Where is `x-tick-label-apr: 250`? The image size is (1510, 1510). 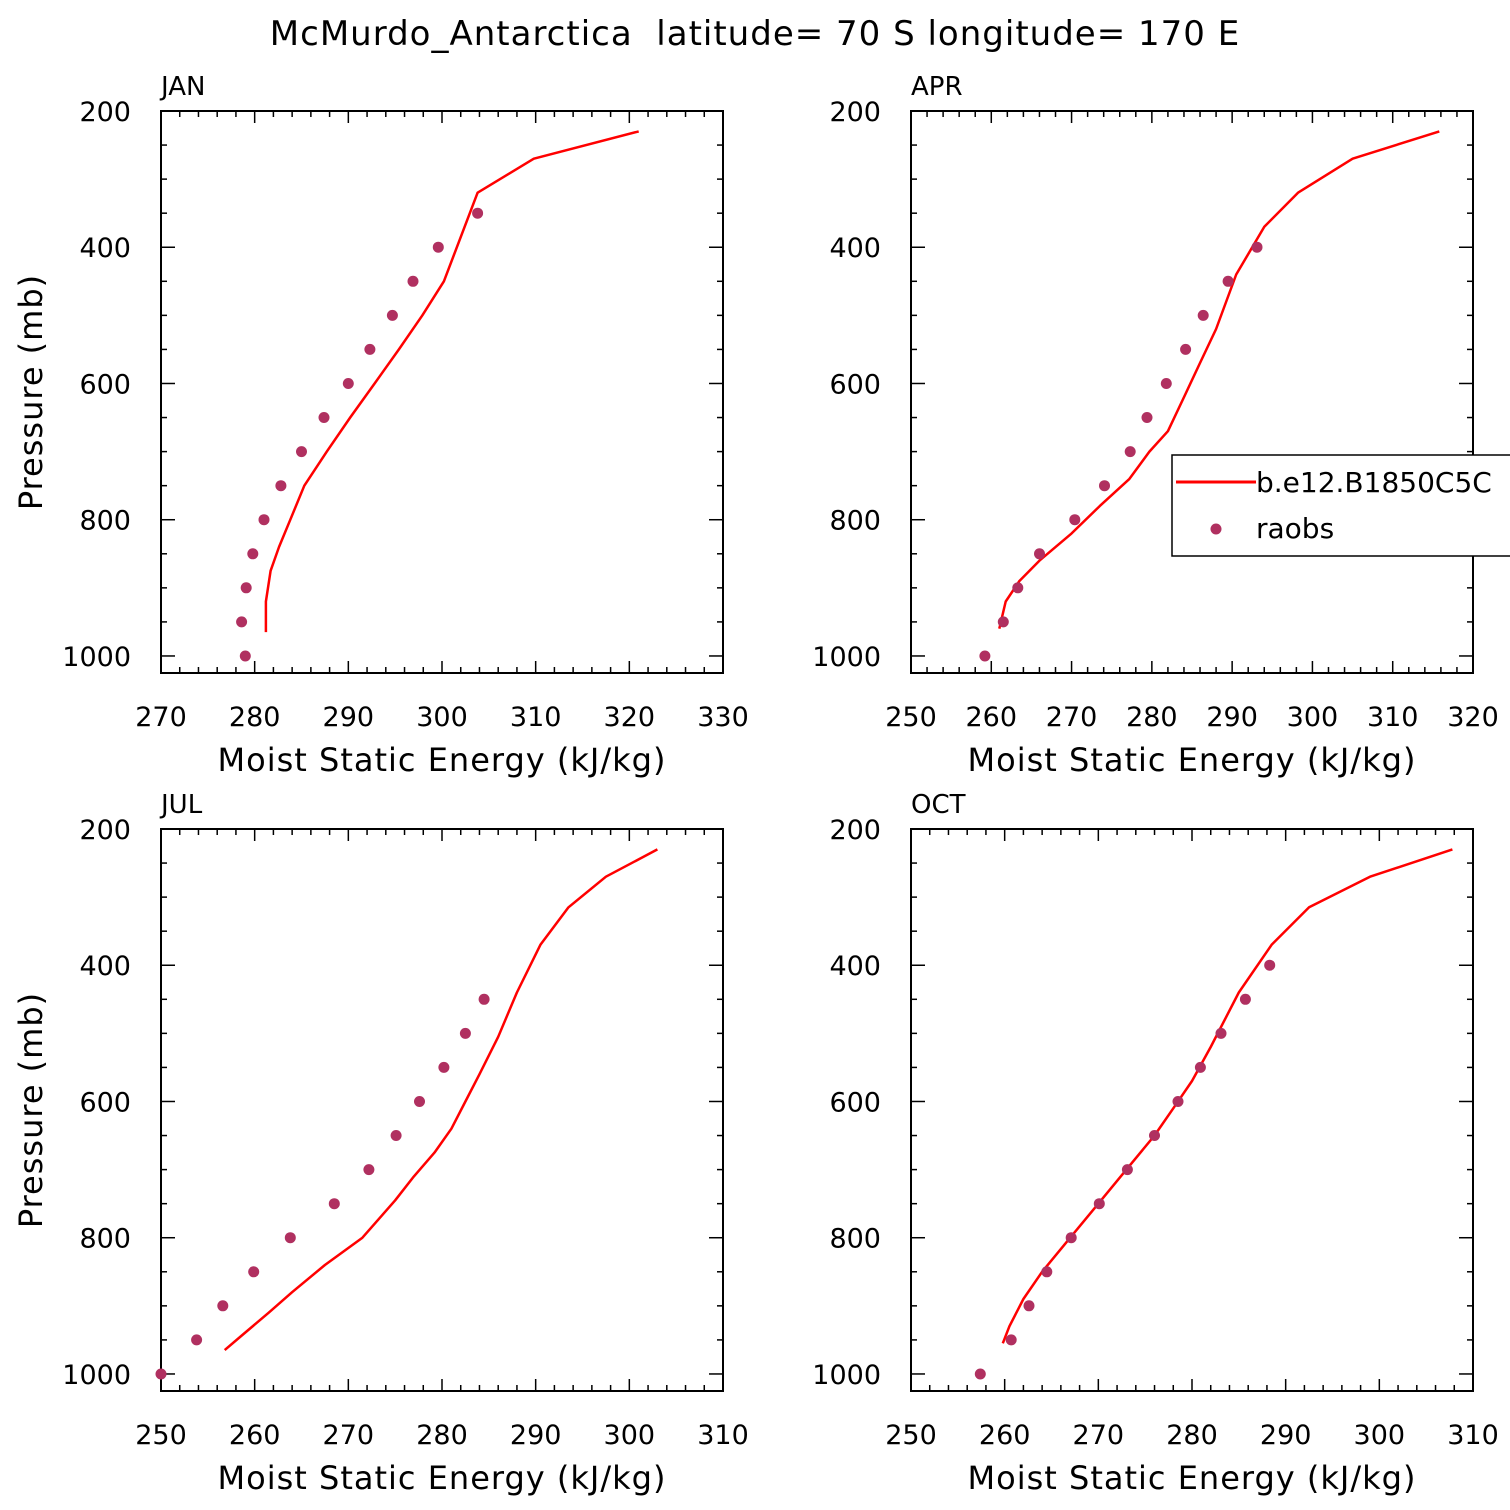
x-tick-label-apr: 250 is located at coordinates (911, 717).